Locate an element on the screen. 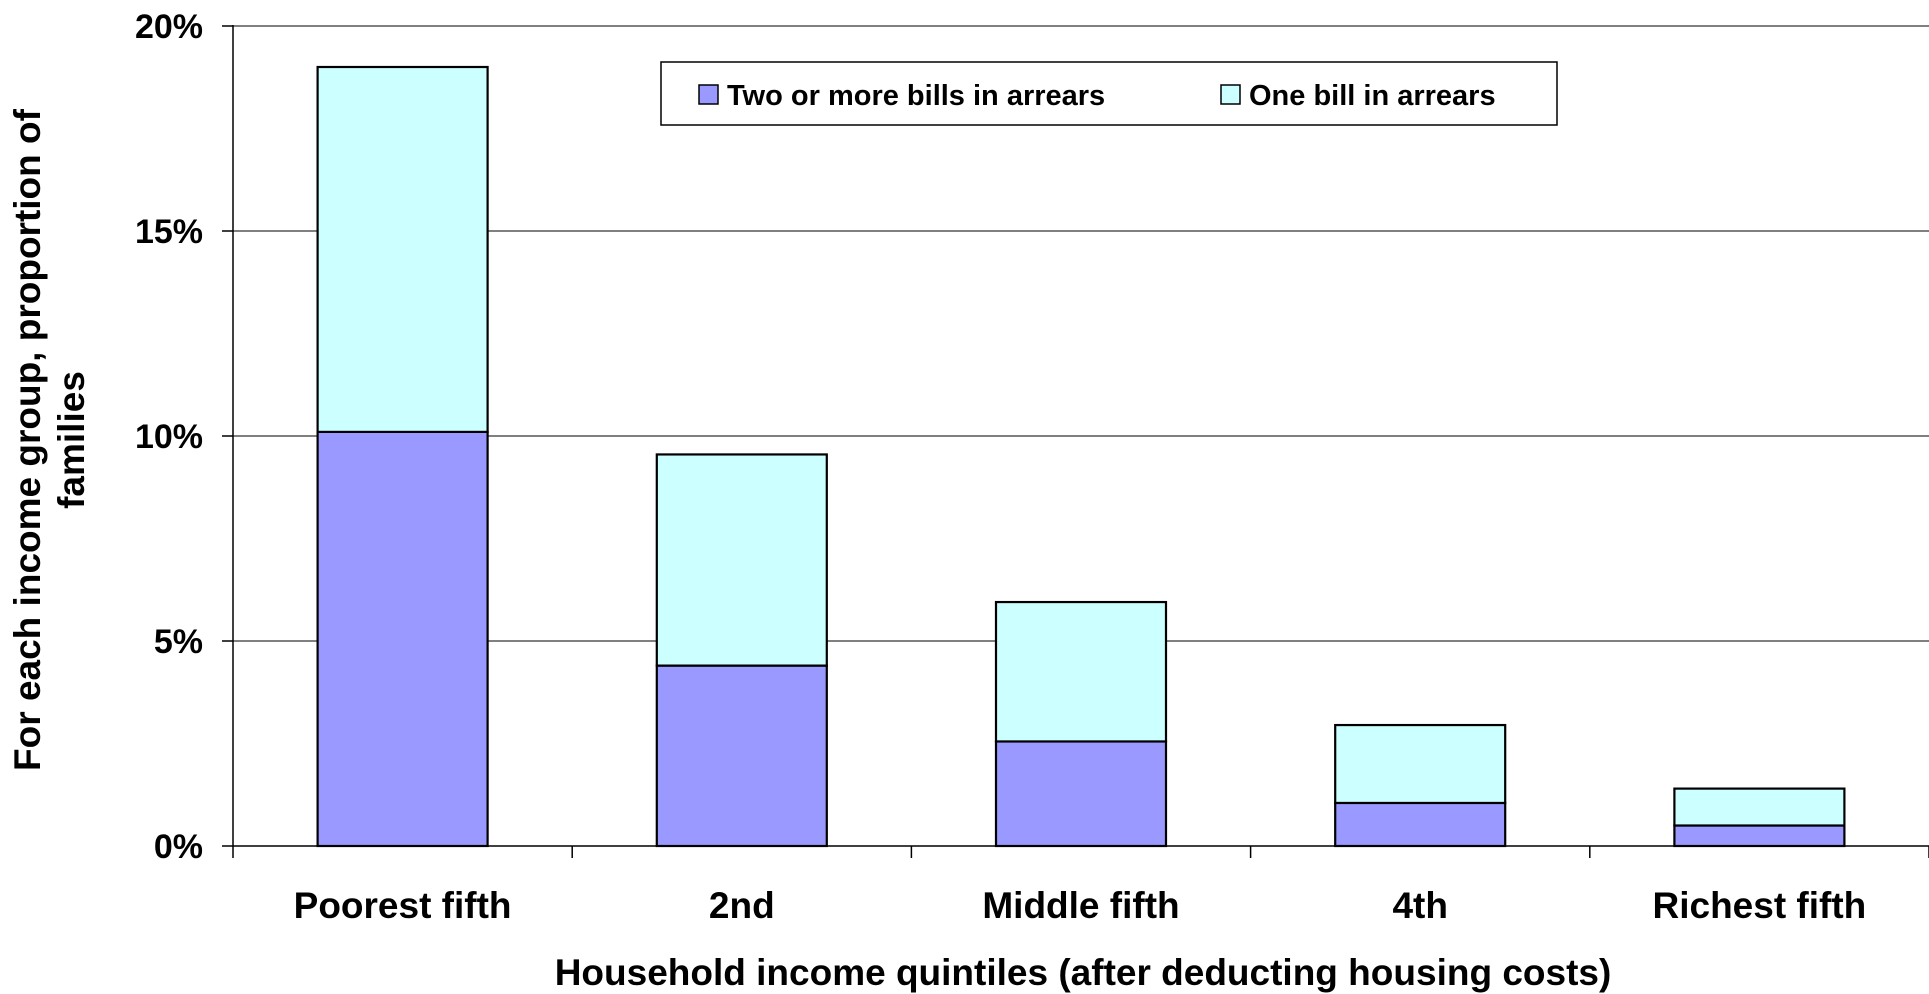 This screenshot has height=994, width=1929. legend-swatch-two-or-more is located at coordinates (708, 94).